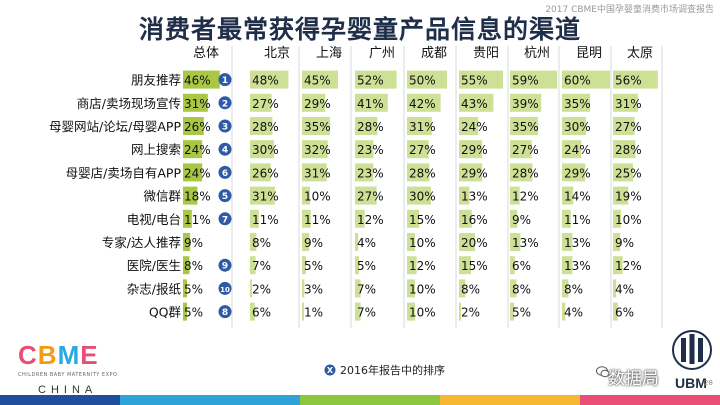  What do you see at coordinates (129, 103) in the screenshot?
I see `row-label: 商店/卖场现场宣传` at bounding box center [129, 103].